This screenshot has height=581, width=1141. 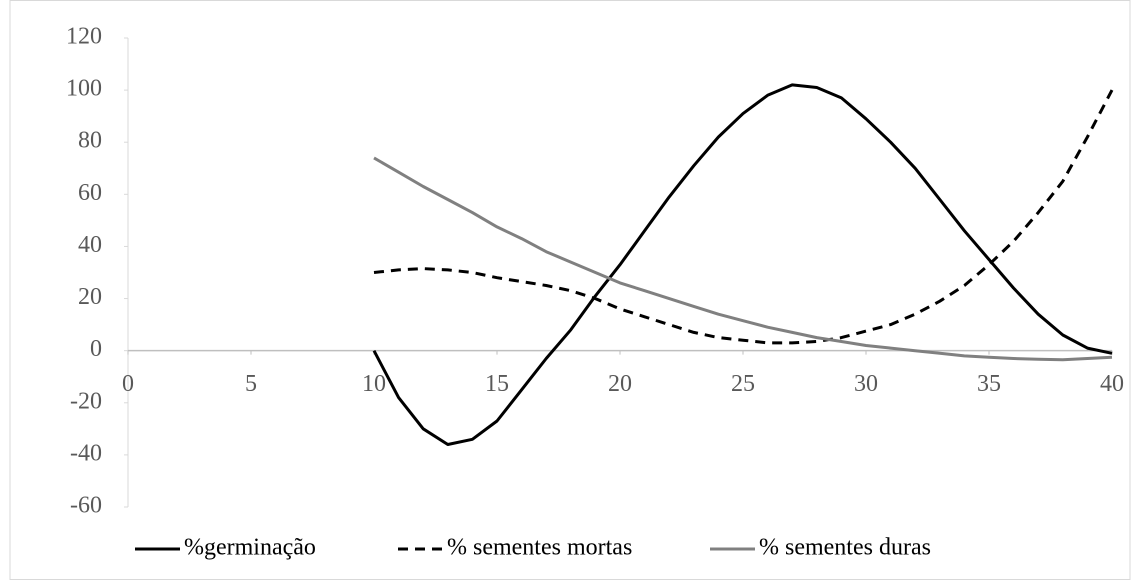 I want to click on y-tick-label: 80, so click(x=90, y=141).